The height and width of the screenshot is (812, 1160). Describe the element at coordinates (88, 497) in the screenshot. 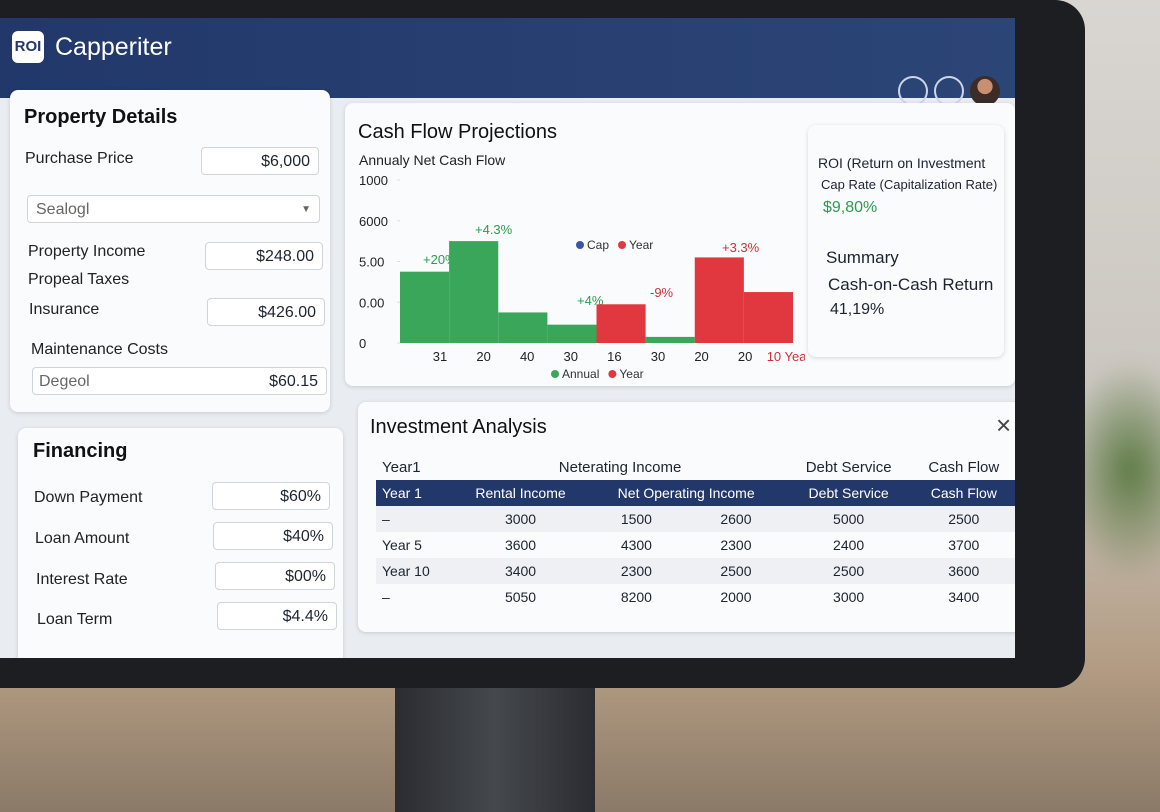

I see `field-label: Down Payment` at that location.